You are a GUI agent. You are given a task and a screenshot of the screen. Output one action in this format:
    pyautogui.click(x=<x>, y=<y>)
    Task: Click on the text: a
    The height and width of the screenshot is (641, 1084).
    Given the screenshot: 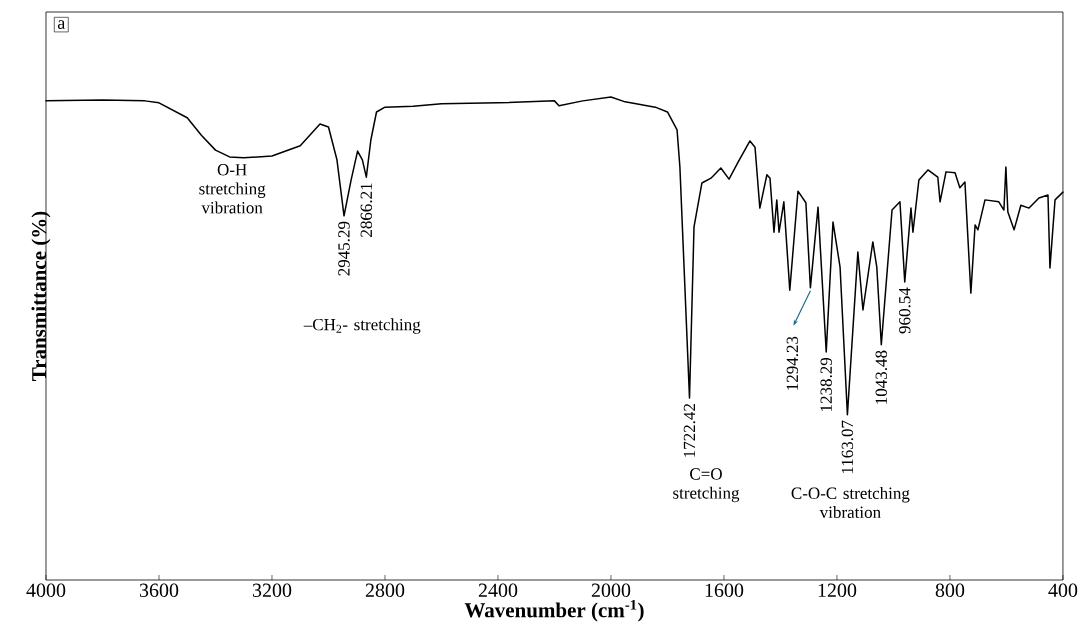 What is the action you would take?
    pyautogui.click(x=61, y=24)
    